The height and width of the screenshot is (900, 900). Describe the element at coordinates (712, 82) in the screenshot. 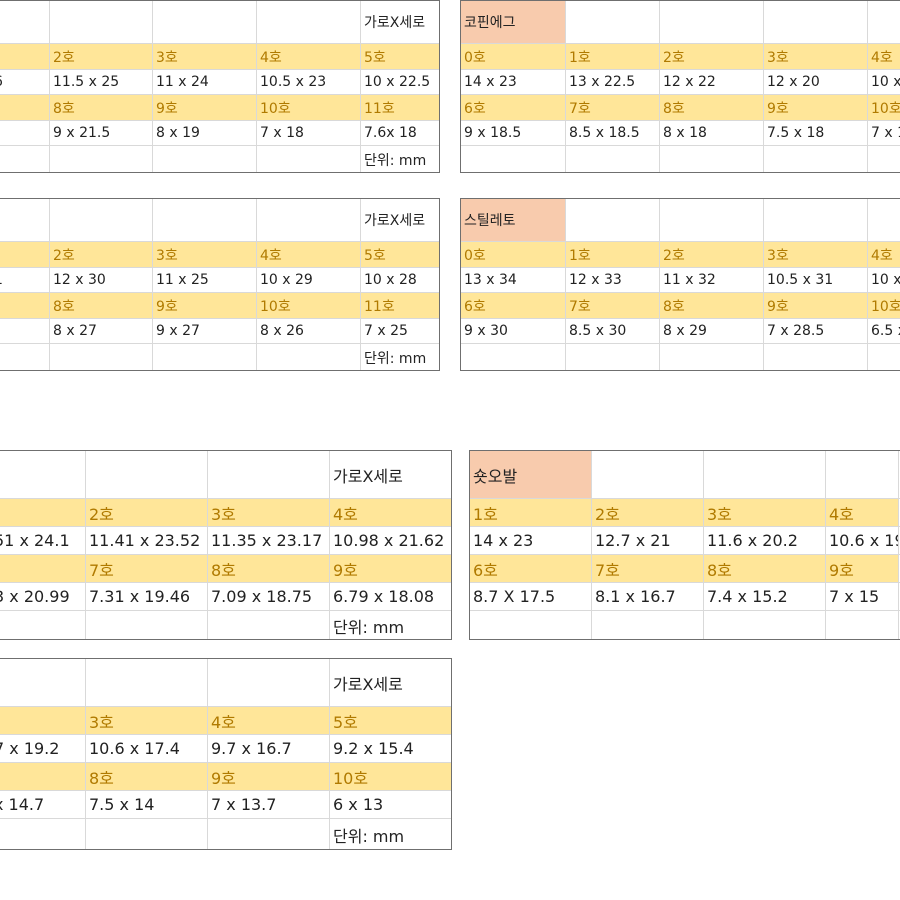

I see `size-value-cell: 12 x 22` at that location.